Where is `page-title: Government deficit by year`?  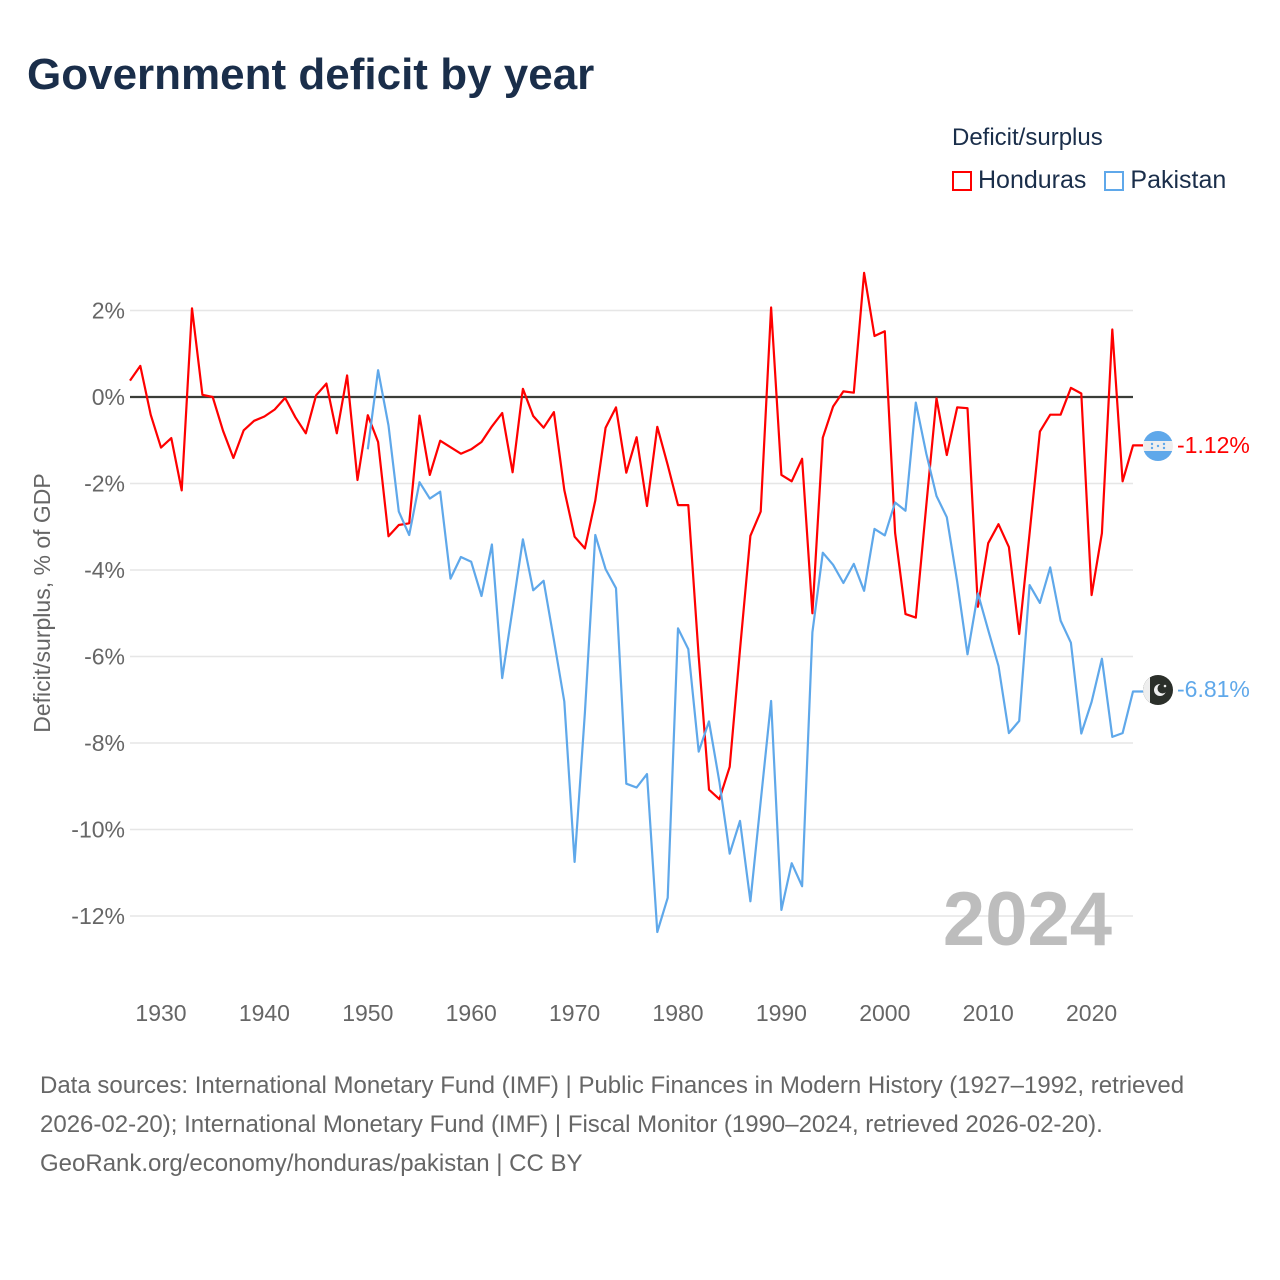 page-title: Government deficit by year is located at coordinates (311, 74).